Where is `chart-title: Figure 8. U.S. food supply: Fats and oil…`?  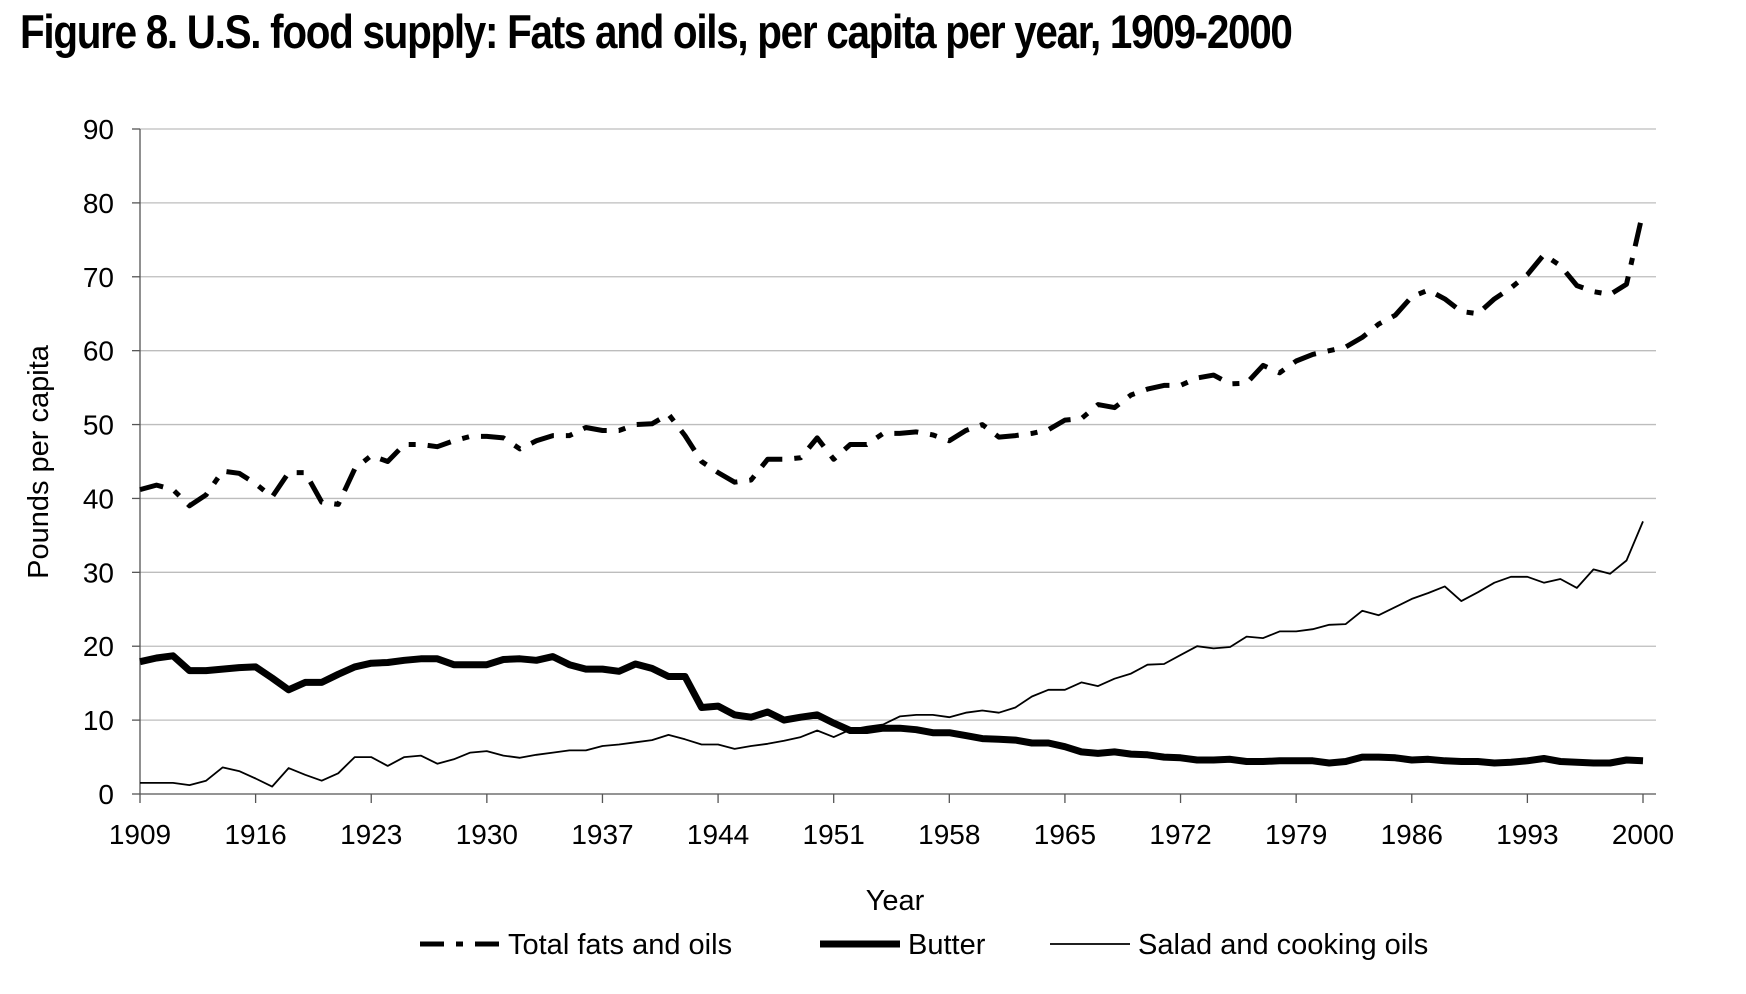
chart-title: Figure 8. U.S. food supply: Fats and oil… is located at coordinates (656, 31).